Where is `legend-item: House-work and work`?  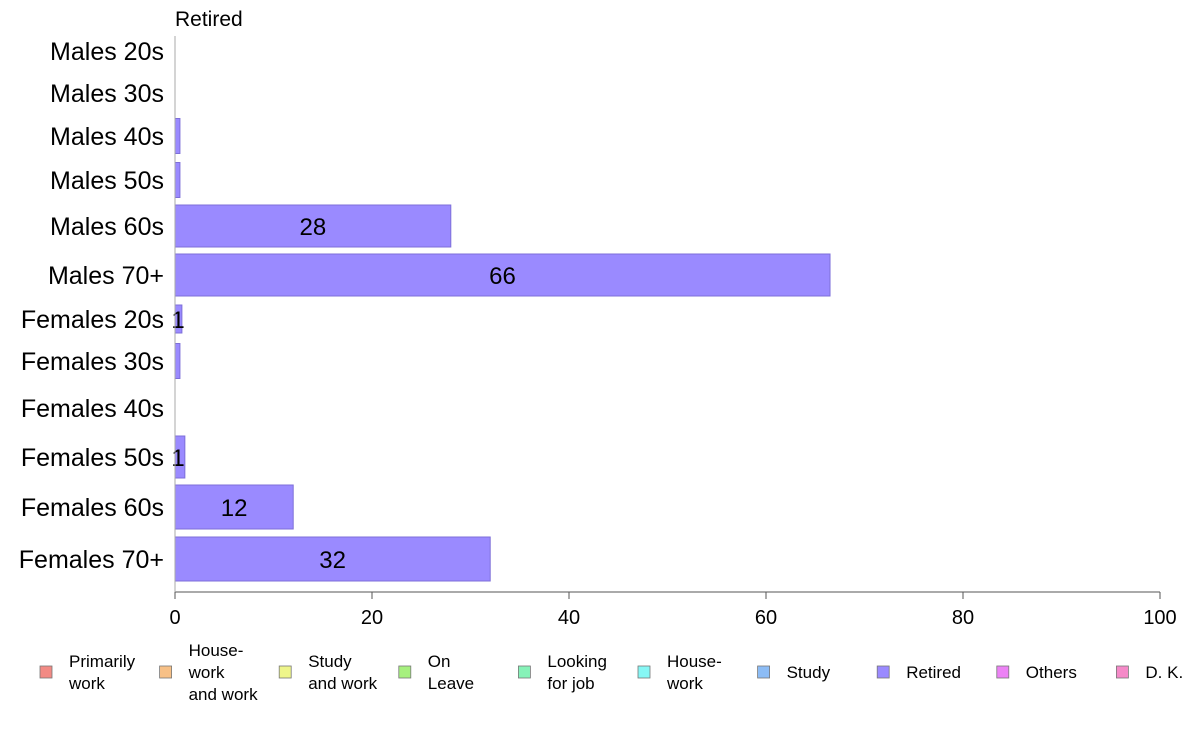
legend-item: House-work and work is located at coordinates (208, 672).